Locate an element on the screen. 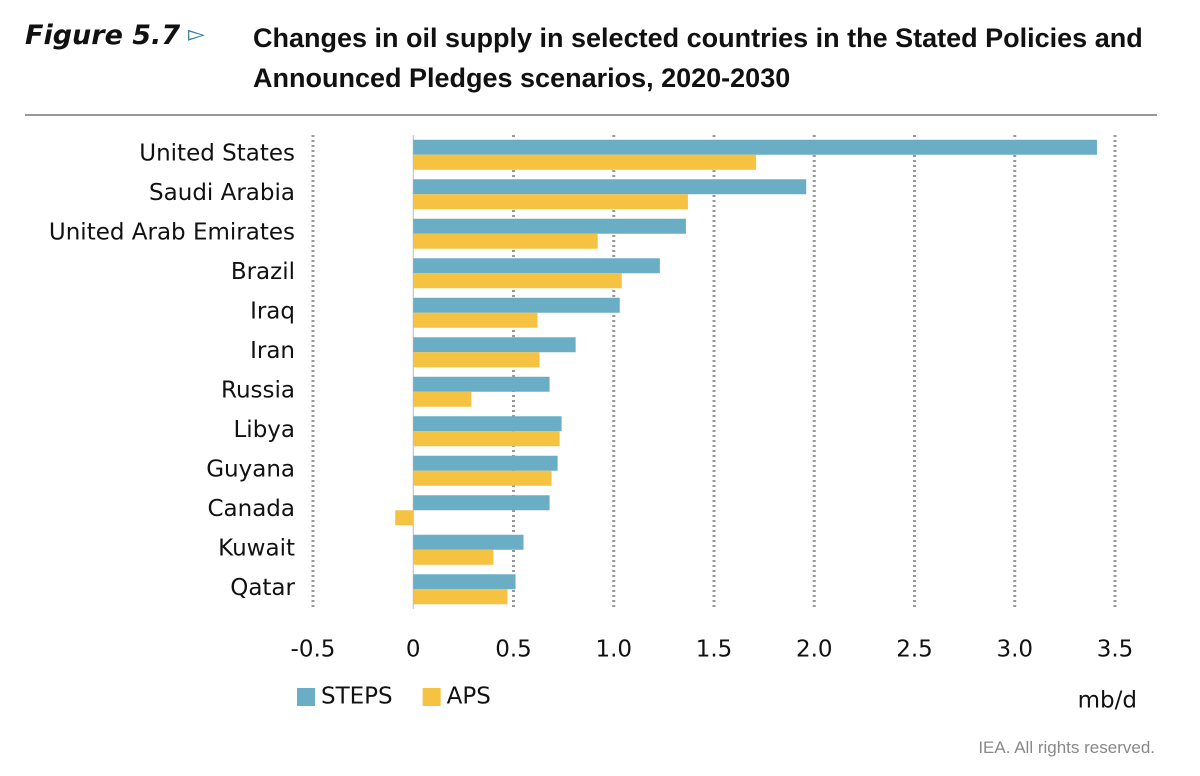  y-tick-label: Libya is located at coordinates (264, 430).